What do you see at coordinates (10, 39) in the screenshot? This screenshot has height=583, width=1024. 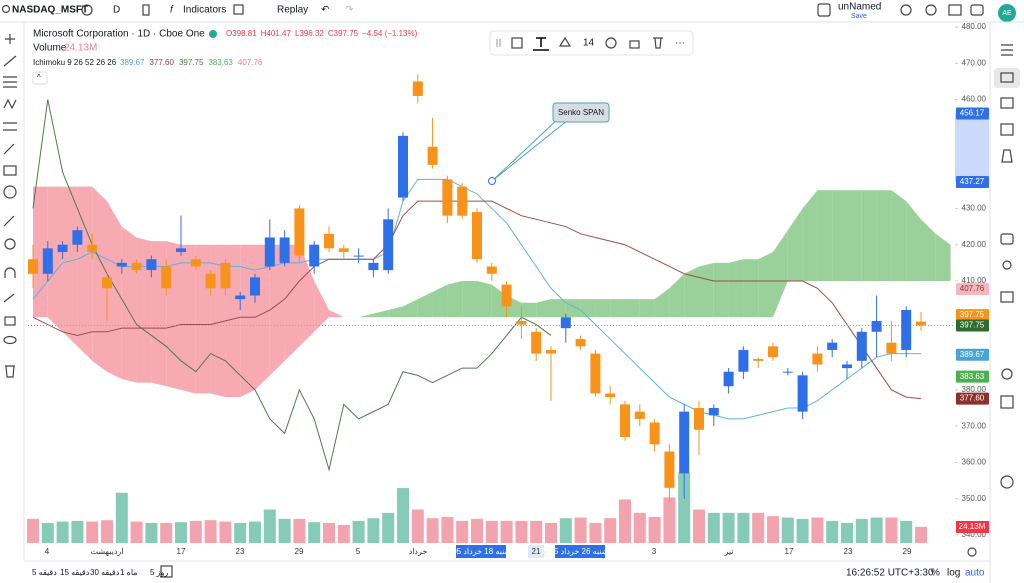 I see `crosshair-tool` at bounding box center [10, 39].